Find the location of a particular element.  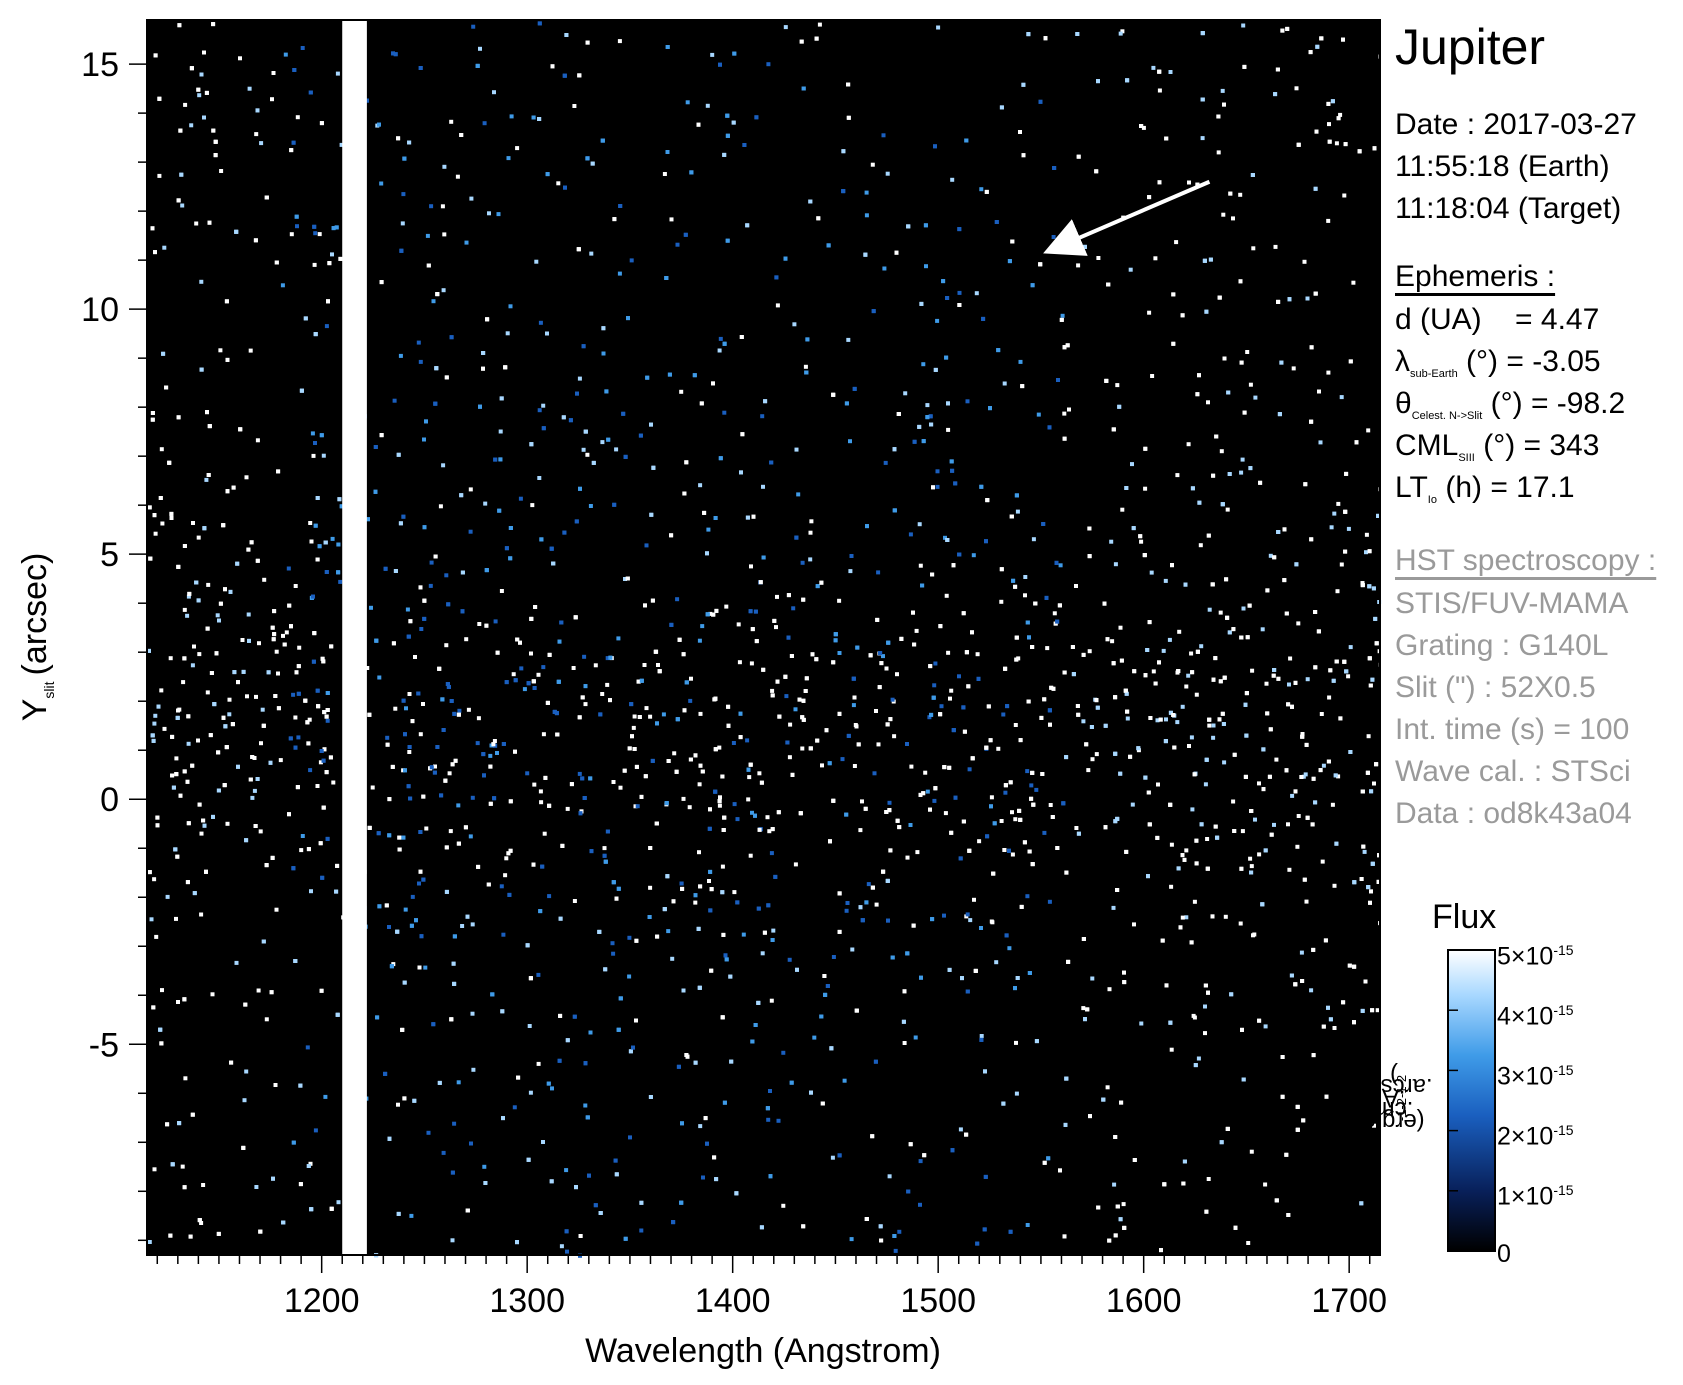

colorbar-tick-3: 3×10⁻¹⁵ is located at coordinates (1535, 1076).